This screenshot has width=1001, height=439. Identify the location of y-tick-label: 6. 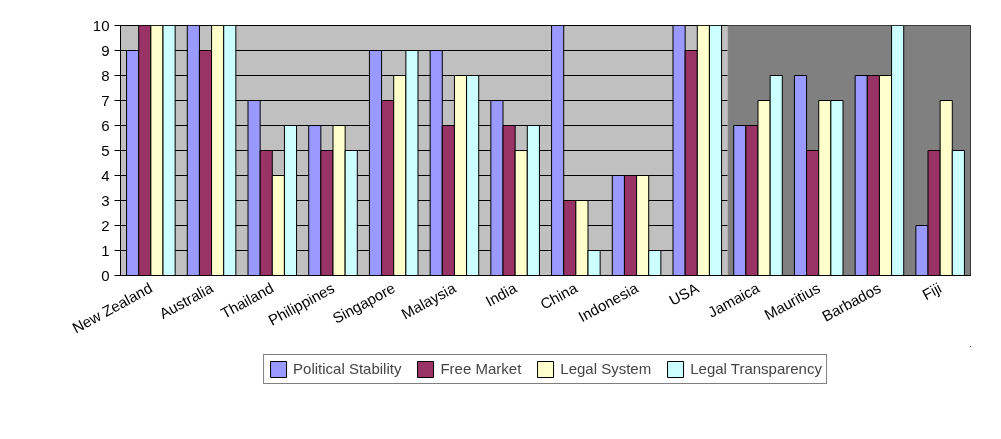
(105, 125).